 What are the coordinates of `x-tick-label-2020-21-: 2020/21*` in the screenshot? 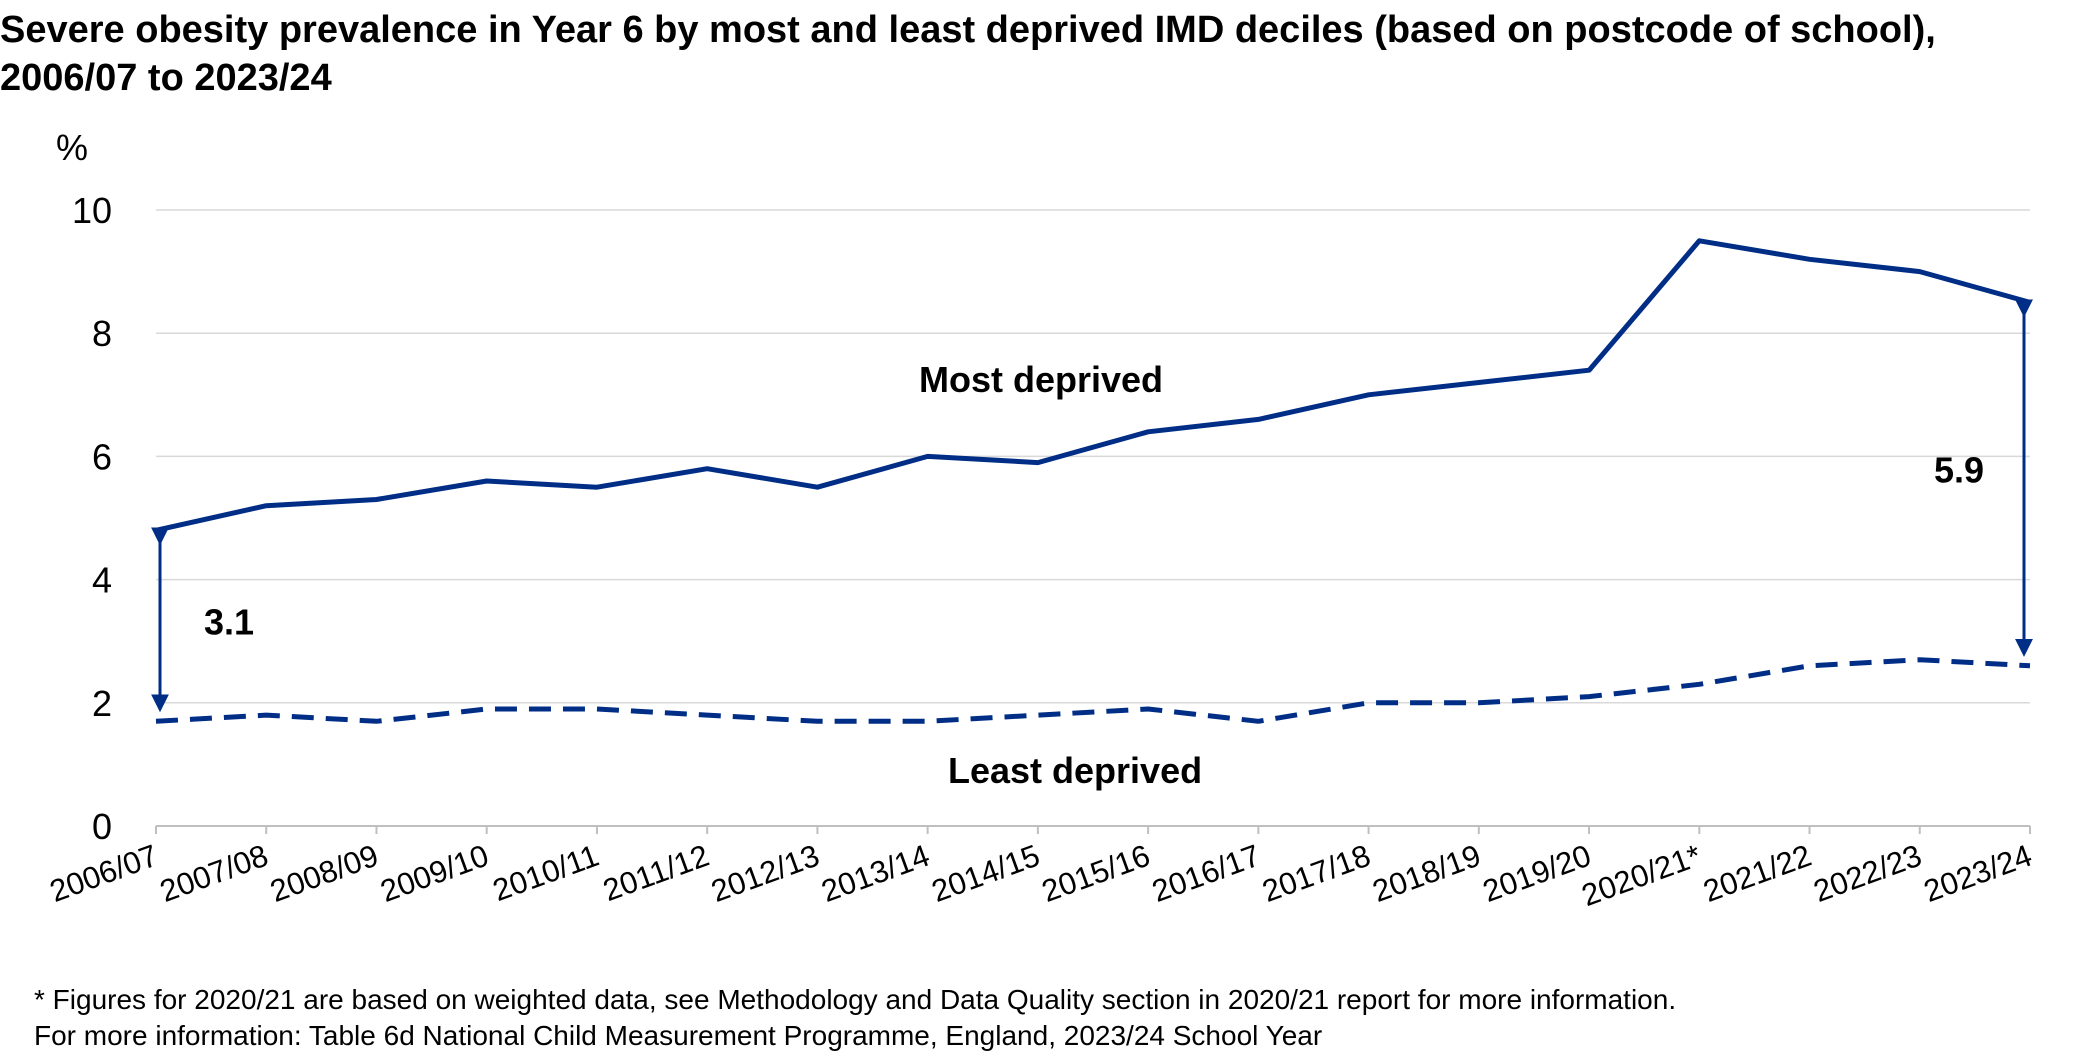 It's located at (1641, 875).